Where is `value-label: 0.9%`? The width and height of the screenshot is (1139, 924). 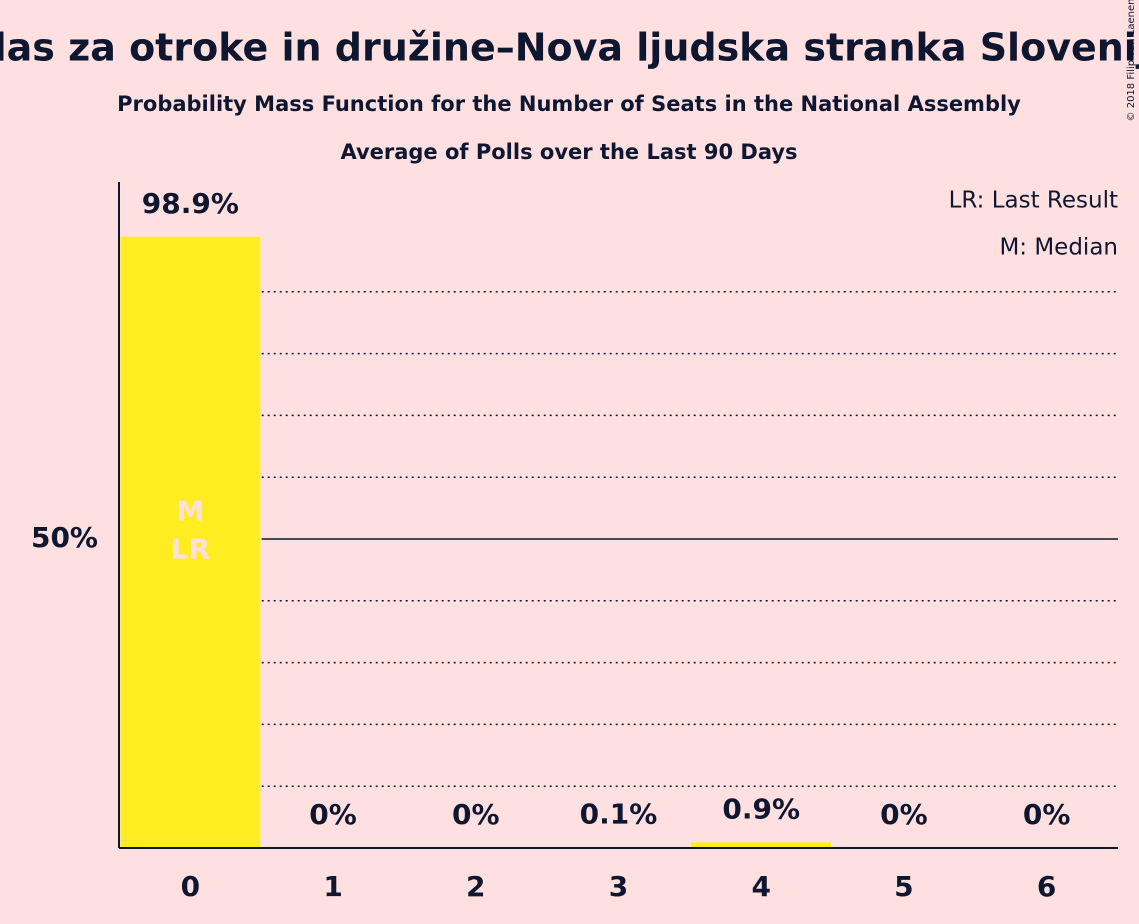 value-label: 0.9% is located at coordinates (761, 808).